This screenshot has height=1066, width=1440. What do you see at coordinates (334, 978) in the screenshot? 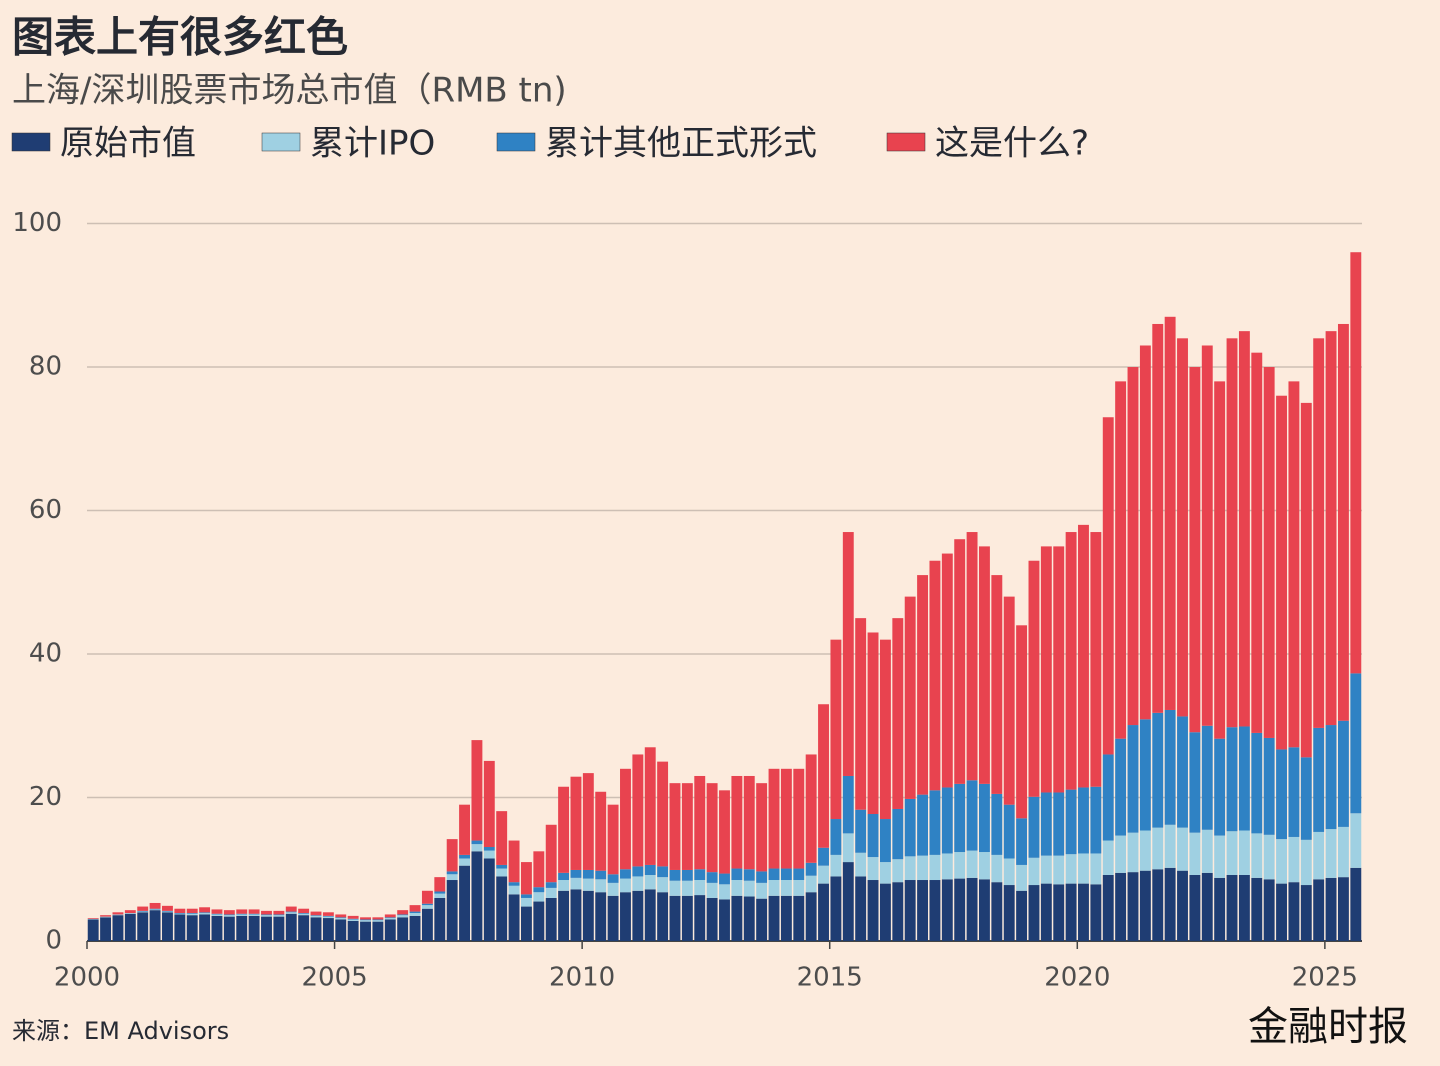
I see `x-tick-label: 2005` at bounding box center [334, 978].